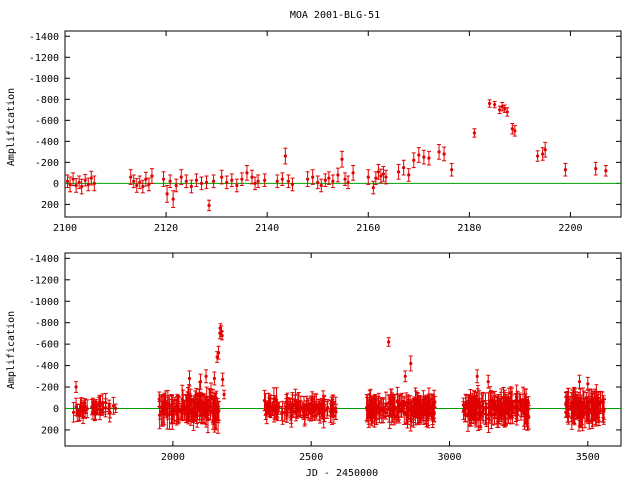 The image size is (640, 480). What do you see at coordinates (47, 323) in the screenshot?
I see `y-tick-label: -800` at bounding box center [47, 323].